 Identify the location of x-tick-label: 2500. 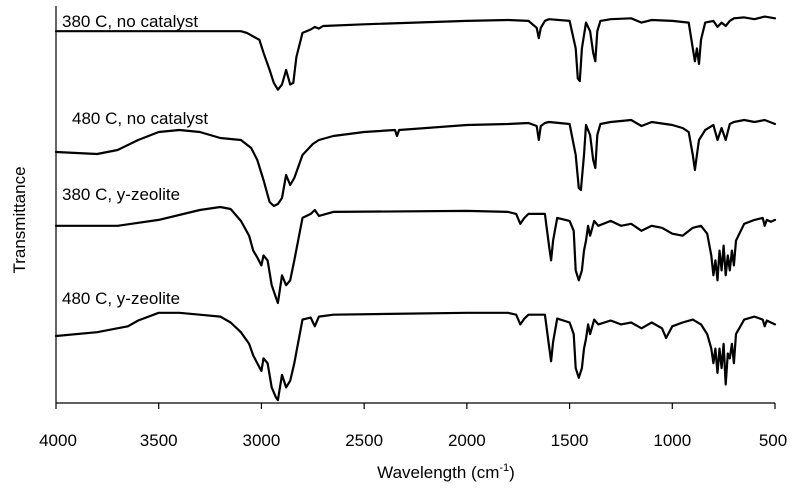
(364, 440).